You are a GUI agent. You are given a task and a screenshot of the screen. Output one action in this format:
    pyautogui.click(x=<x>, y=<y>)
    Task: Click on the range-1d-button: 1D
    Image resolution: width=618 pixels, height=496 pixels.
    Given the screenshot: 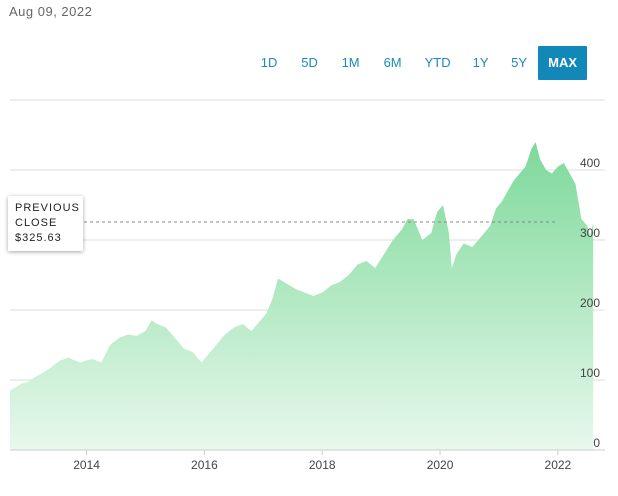 What is the action you would take?
    pyautogui.click(x=269, y=62)
    